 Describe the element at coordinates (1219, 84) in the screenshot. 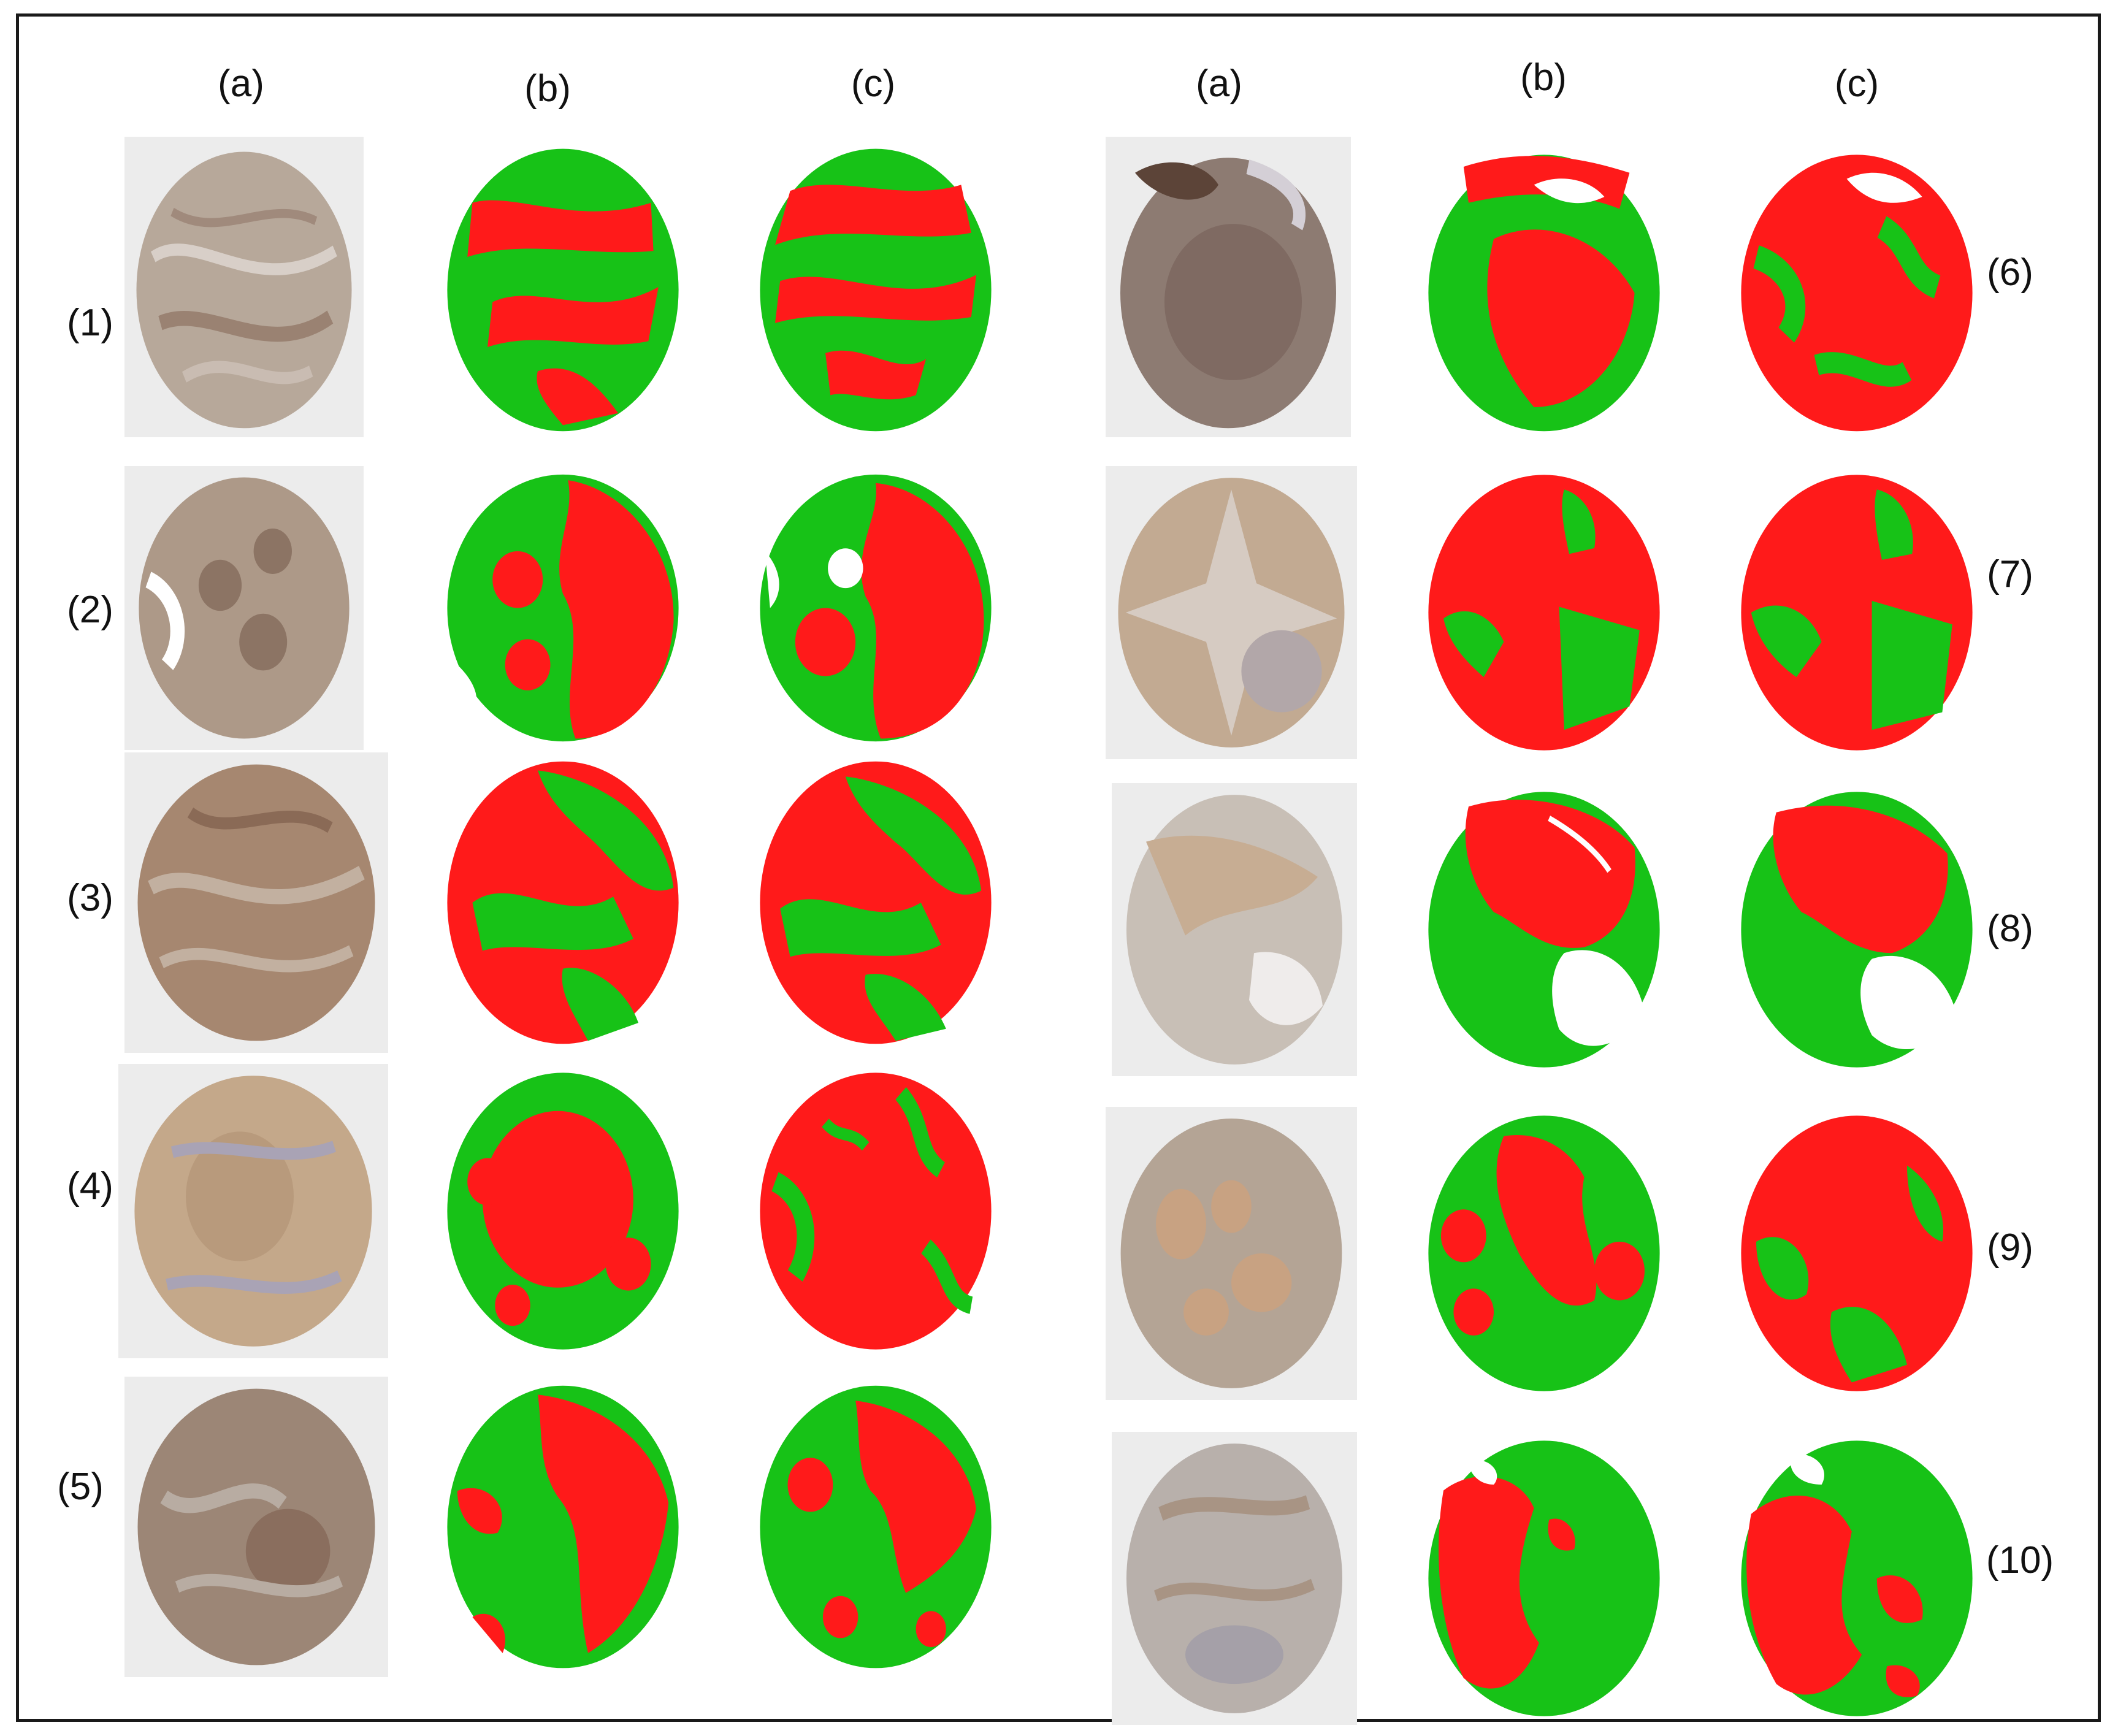

I see `column-header-a-right: (a)` at that location.